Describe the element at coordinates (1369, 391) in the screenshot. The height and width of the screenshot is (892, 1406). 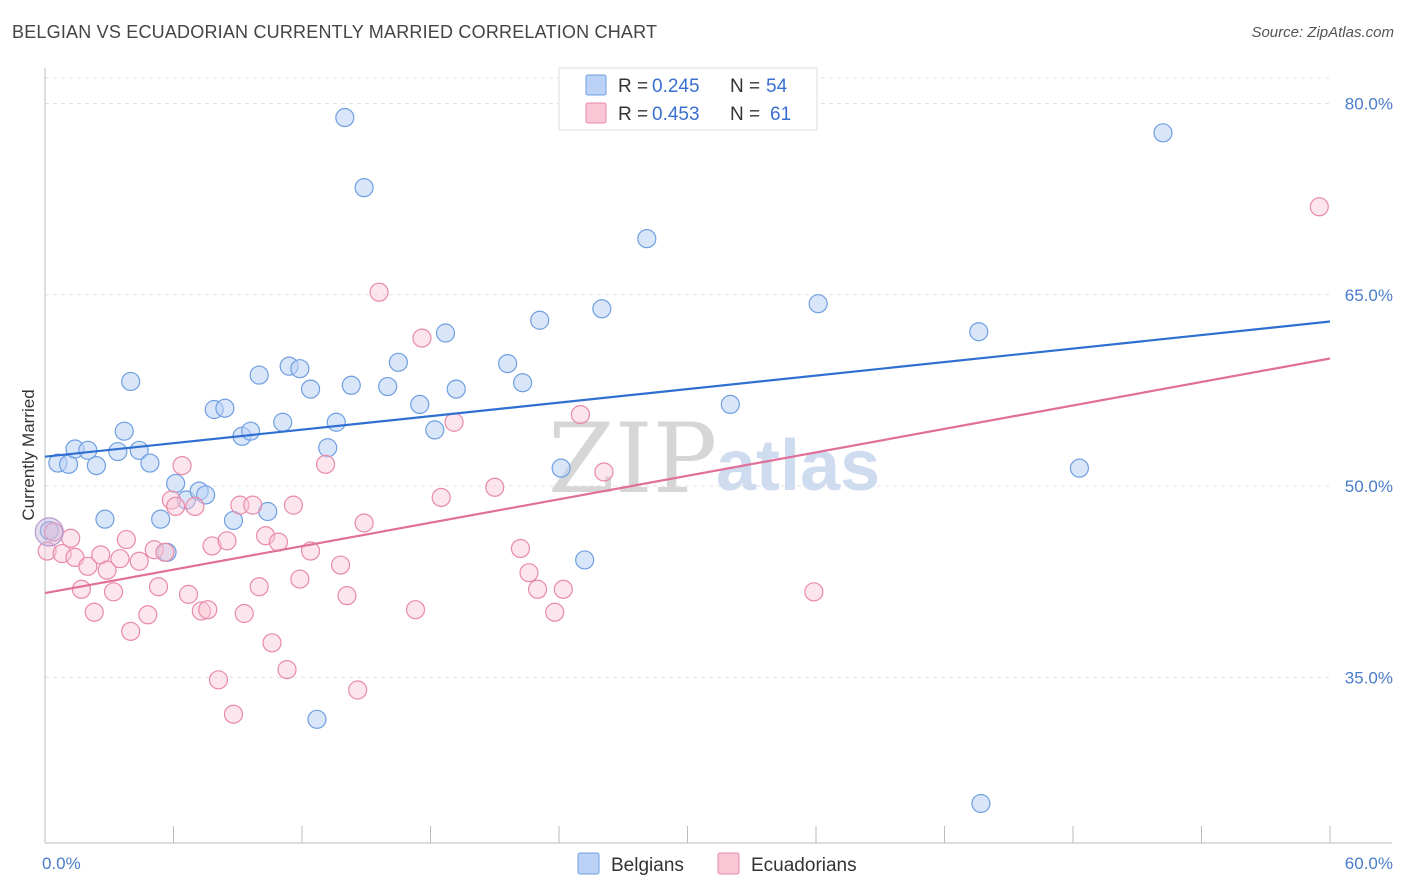
I see `y-tick-labels: 35.0% 50.0% 65.0% 80.0%` at that location.